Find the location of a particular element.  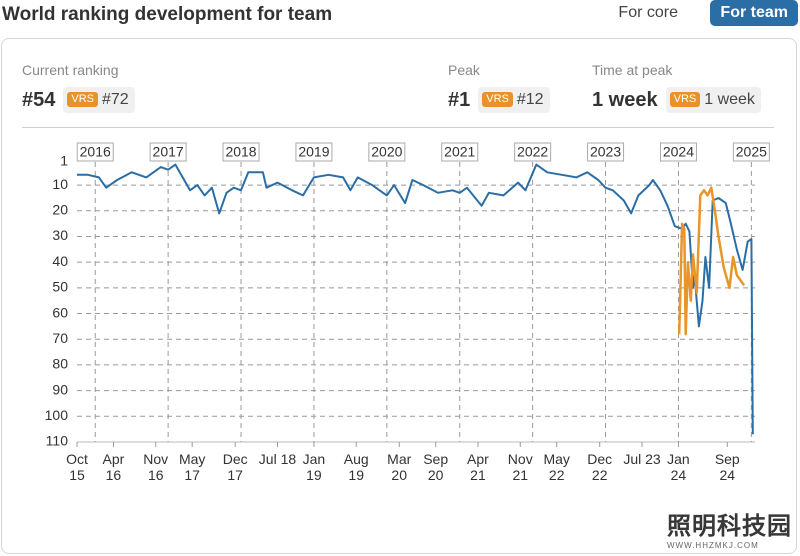

stat-value: #54 is located at coordinates (39, 99).